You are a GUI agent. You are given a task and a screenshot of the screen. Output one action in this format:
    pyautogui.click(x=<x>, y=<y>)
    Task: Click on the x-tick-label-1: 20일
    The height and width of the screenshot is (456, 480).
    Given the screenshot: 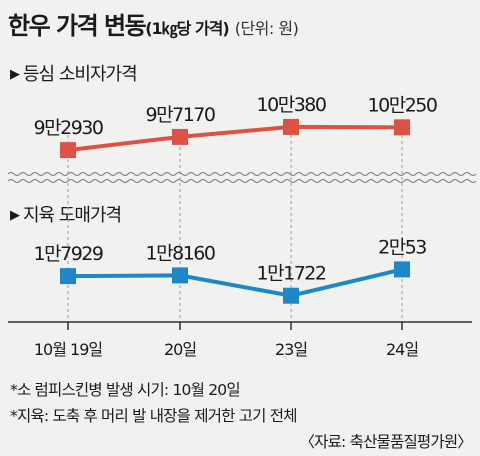 What is the action you would take?
    pyautogui.click(x=180, y=349)
    